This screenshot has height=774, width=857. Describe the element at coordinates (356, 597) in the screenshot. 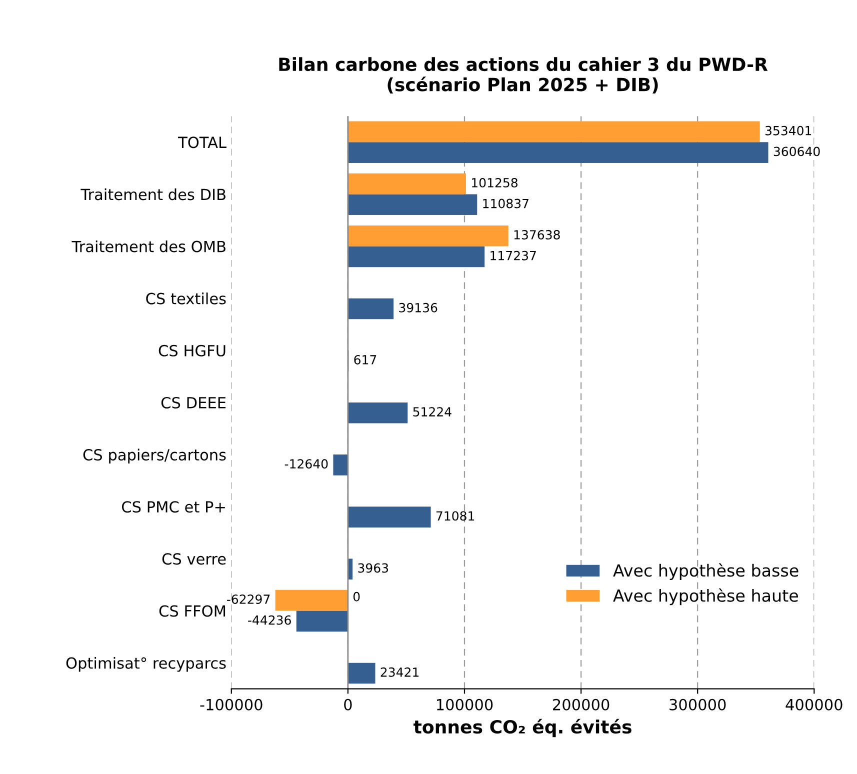

I see `annotation: 0` at that location.